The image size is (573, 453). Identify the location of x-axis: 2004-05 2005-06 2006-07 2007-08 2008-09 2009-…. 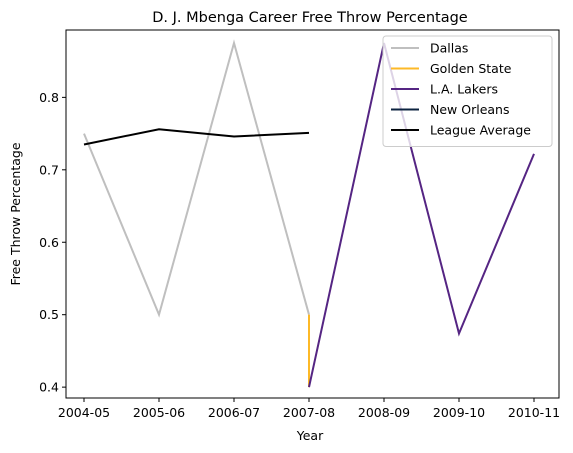
(309, 409).